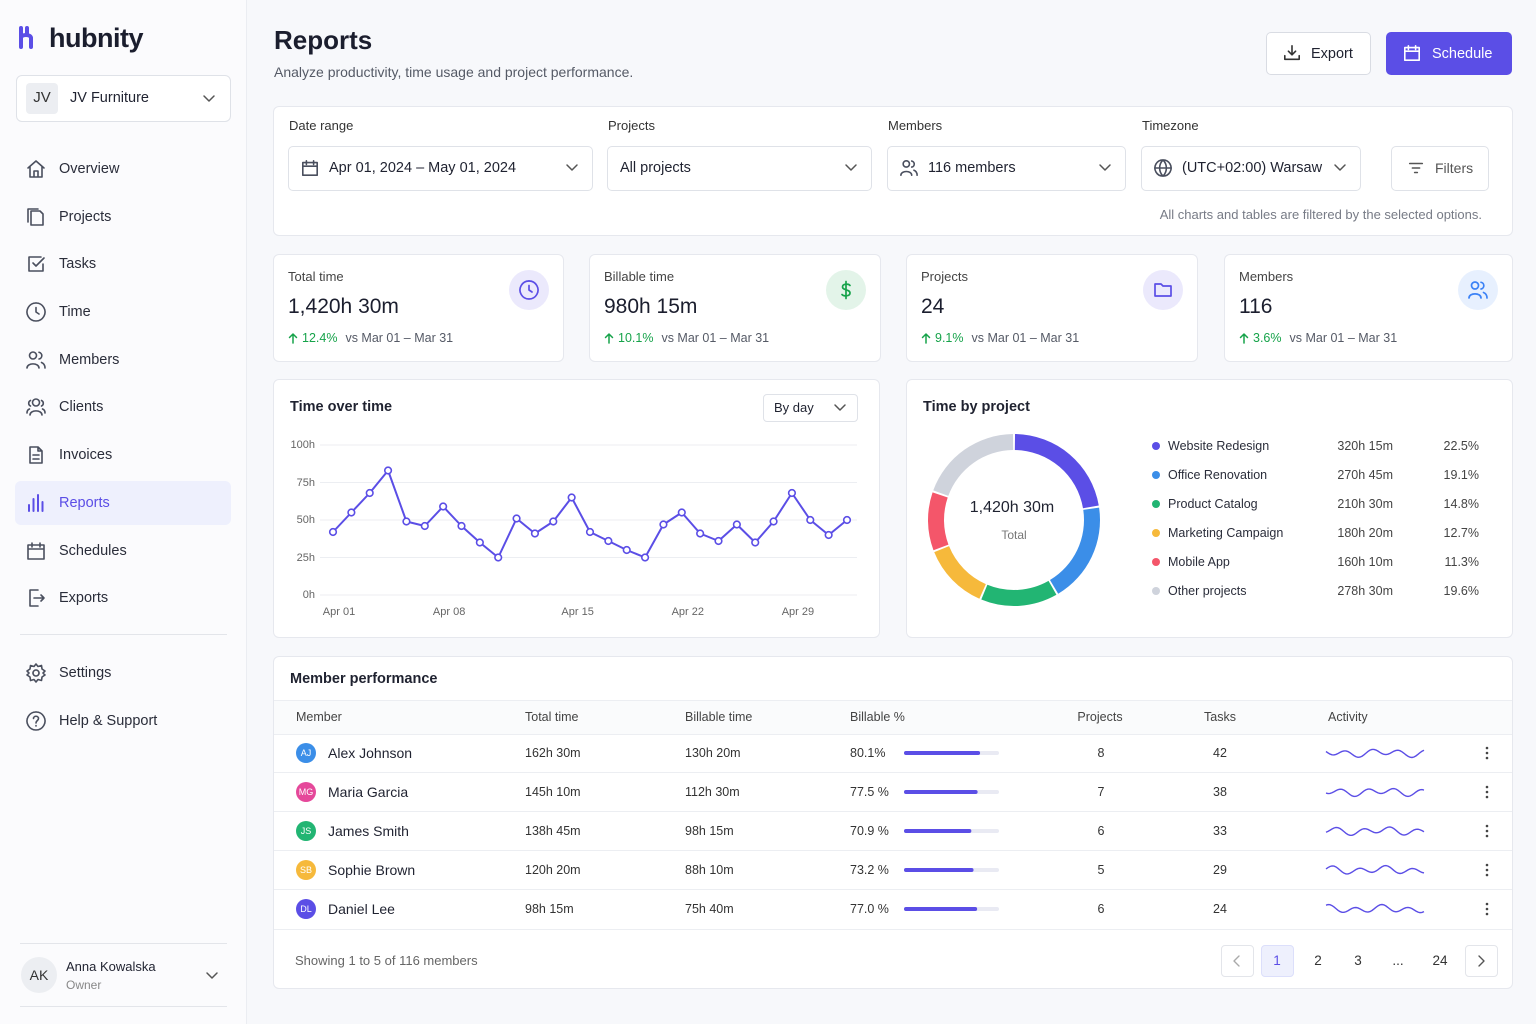 The width and height of the screenshot is (1536, 1024). I want to click on page-number: 1, so click(1277, 960).